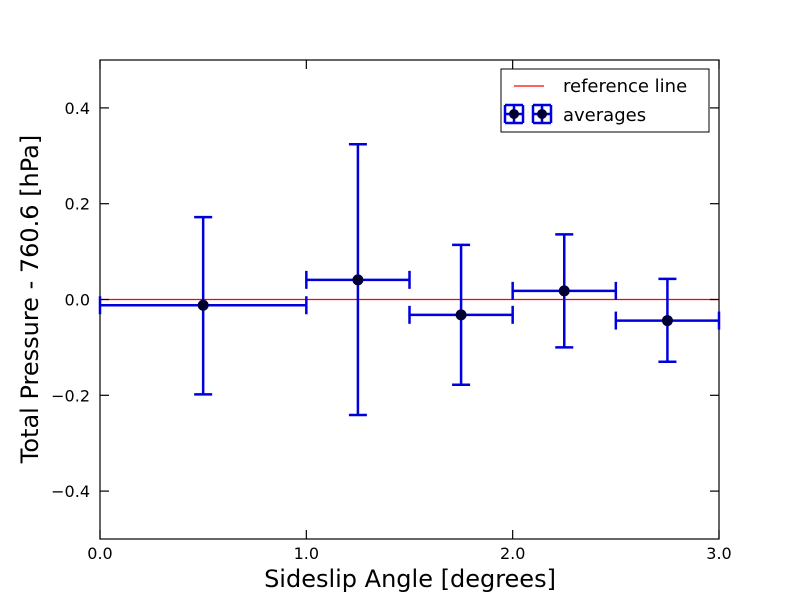  Describe the element at coordinates (528, 114) in the screenshot. I see `legend-averages-swatch` at that location.